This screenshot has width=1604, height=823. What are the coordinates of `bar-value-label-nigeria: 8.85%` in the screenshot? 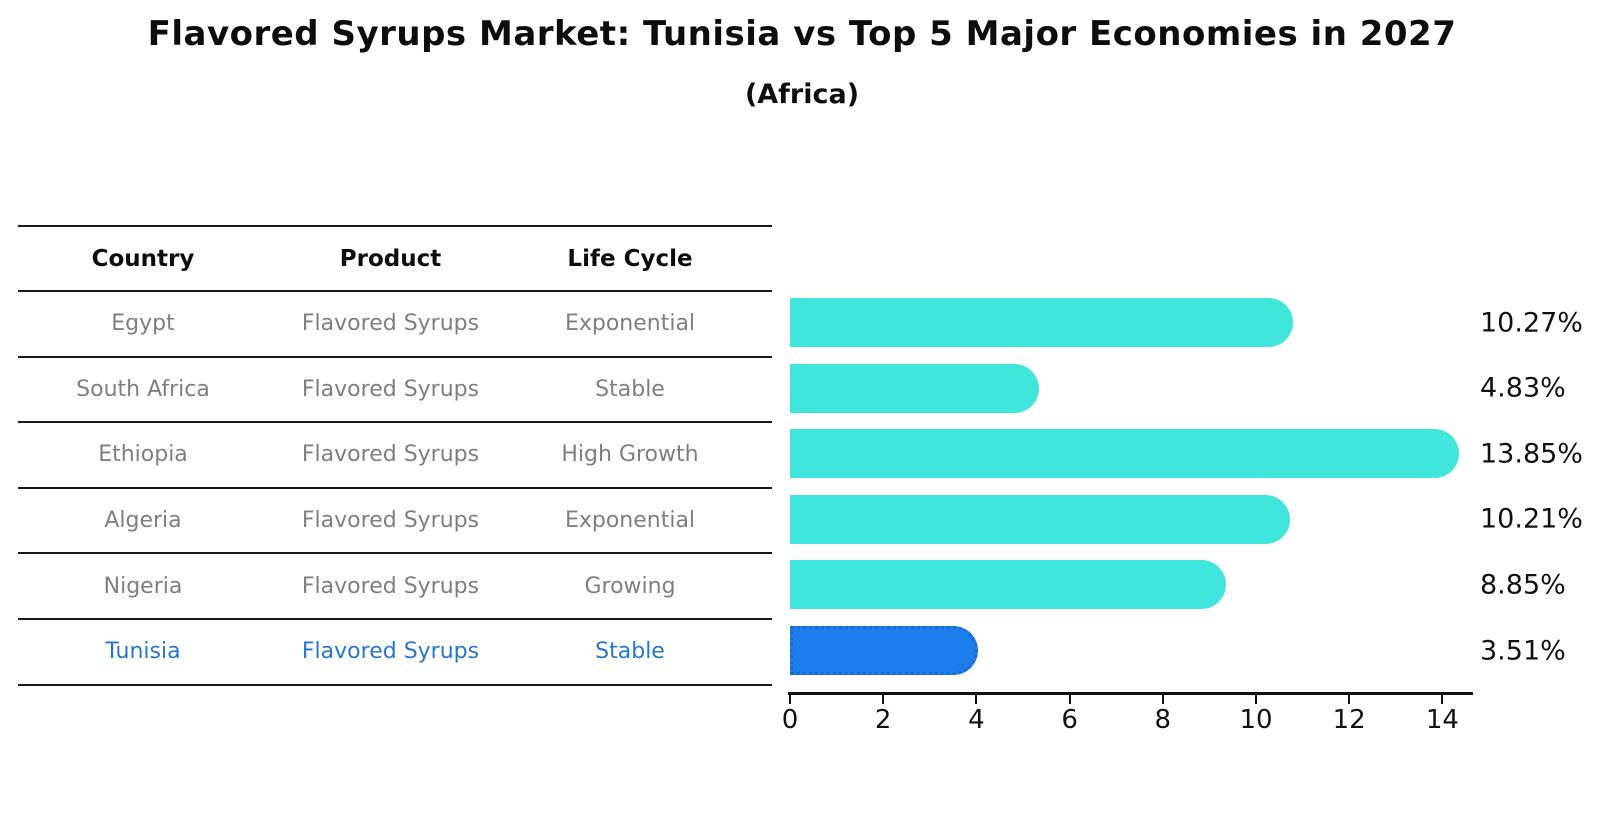 It's located at (1523, 585).